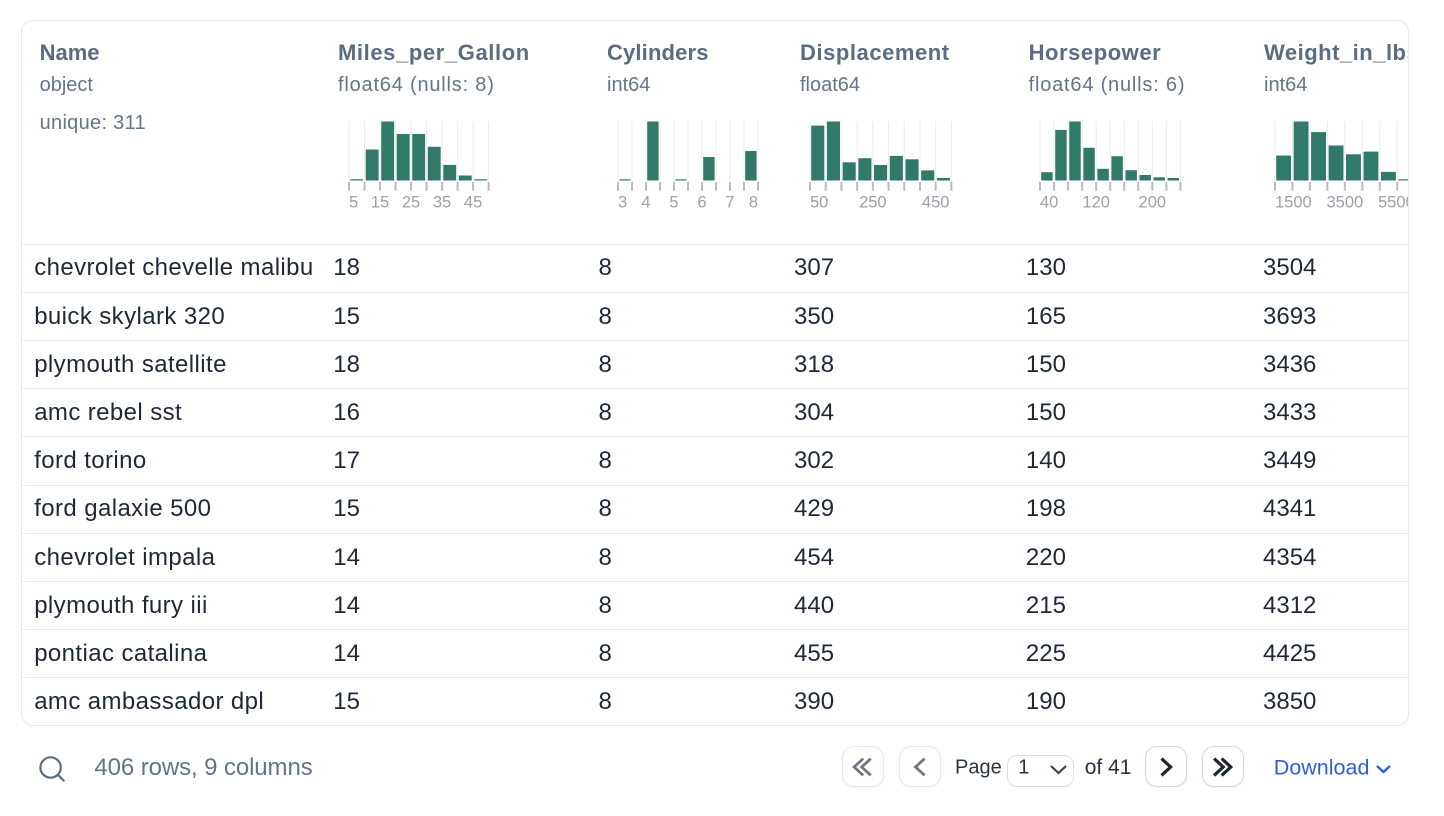 The width and height of the screenshot is (1444, 816). I want to click on svg-text: 8, so click(753, 202).